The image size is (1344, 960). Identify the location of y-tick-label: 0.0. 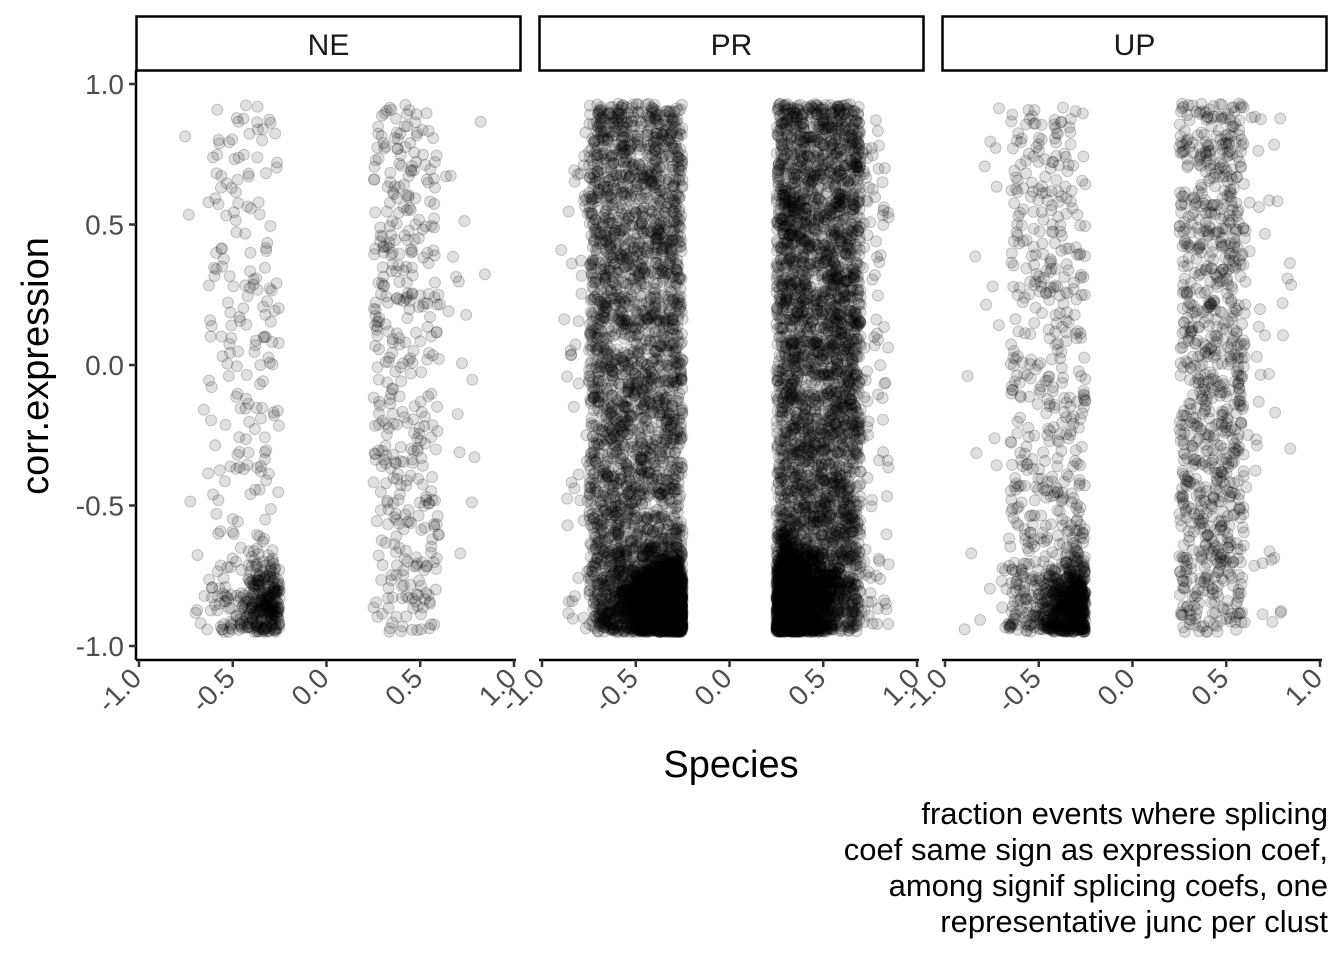
(104, 365).